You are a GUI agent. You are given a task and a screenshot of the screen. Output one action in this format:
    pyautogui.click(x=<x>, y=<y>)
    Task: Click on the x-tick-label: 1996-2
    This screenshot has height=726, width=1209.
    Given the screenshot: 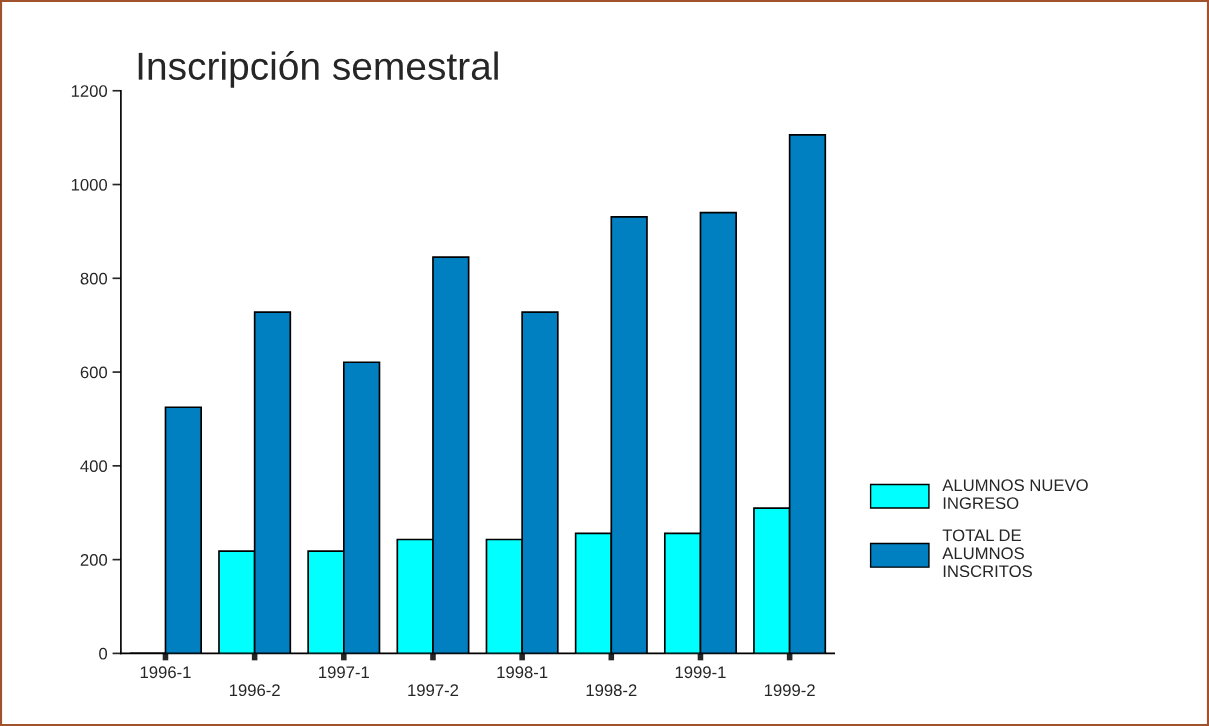 What is the action you would take?
    pyautogui.click(x=254, y=690)
    